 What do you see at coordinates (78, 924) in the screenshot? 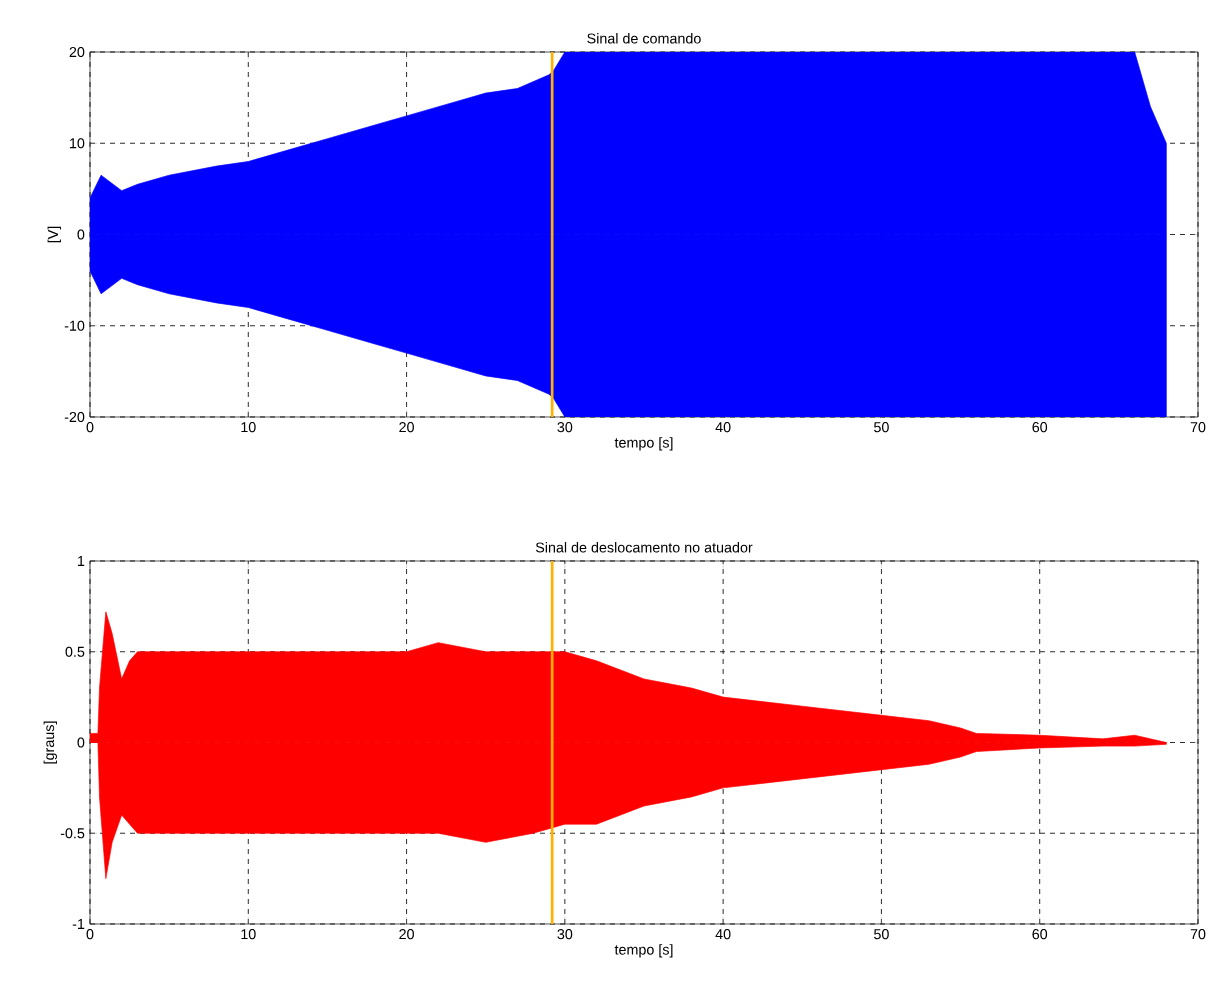
I see `y-tick-label: -1` at bounding box center [78, 924].